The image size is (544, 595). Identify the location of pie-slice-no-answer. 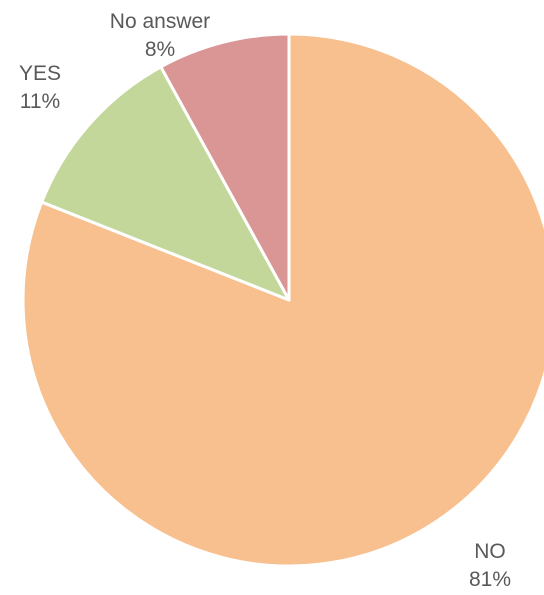
(225, 167).